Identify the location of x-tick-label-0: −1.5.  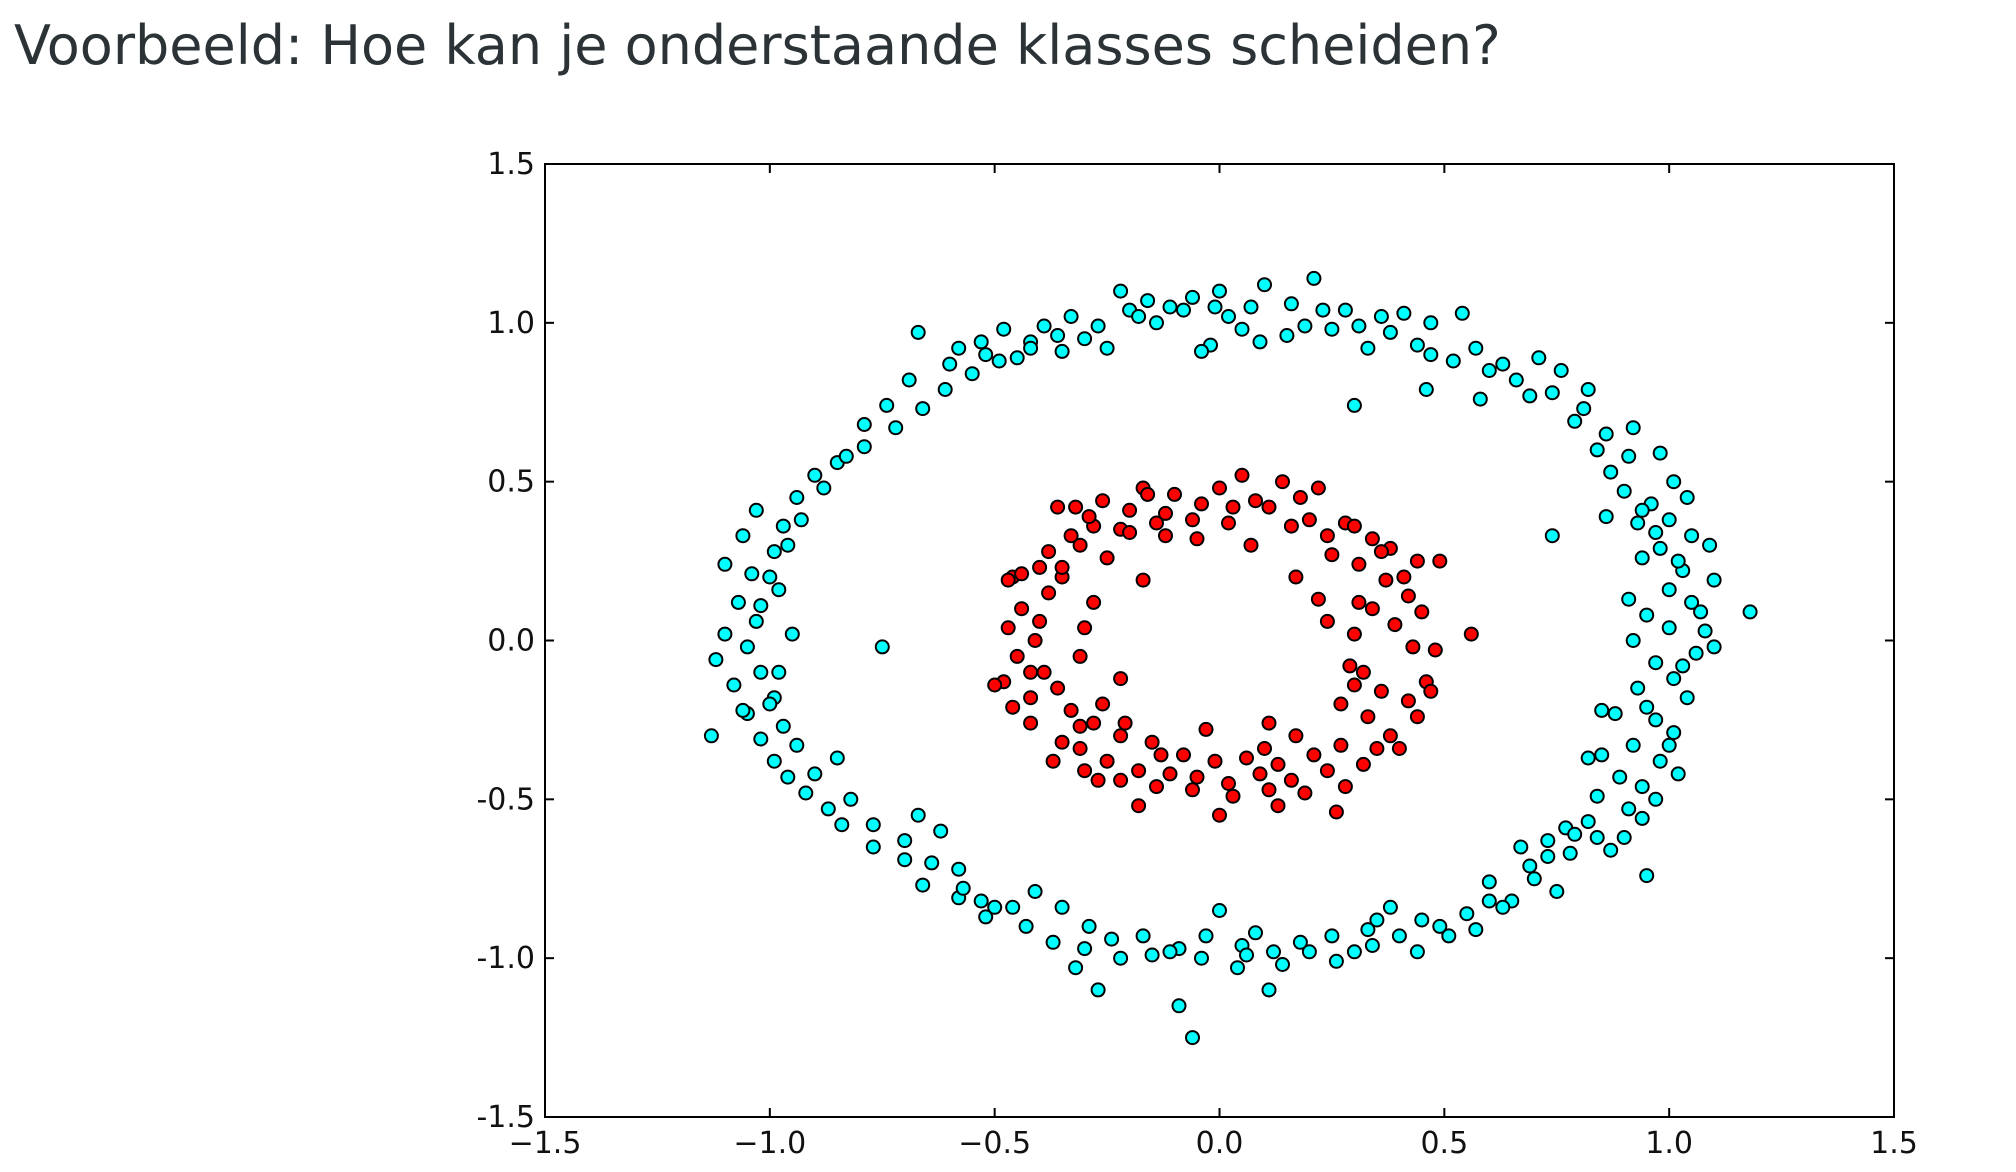
(545, 1143).